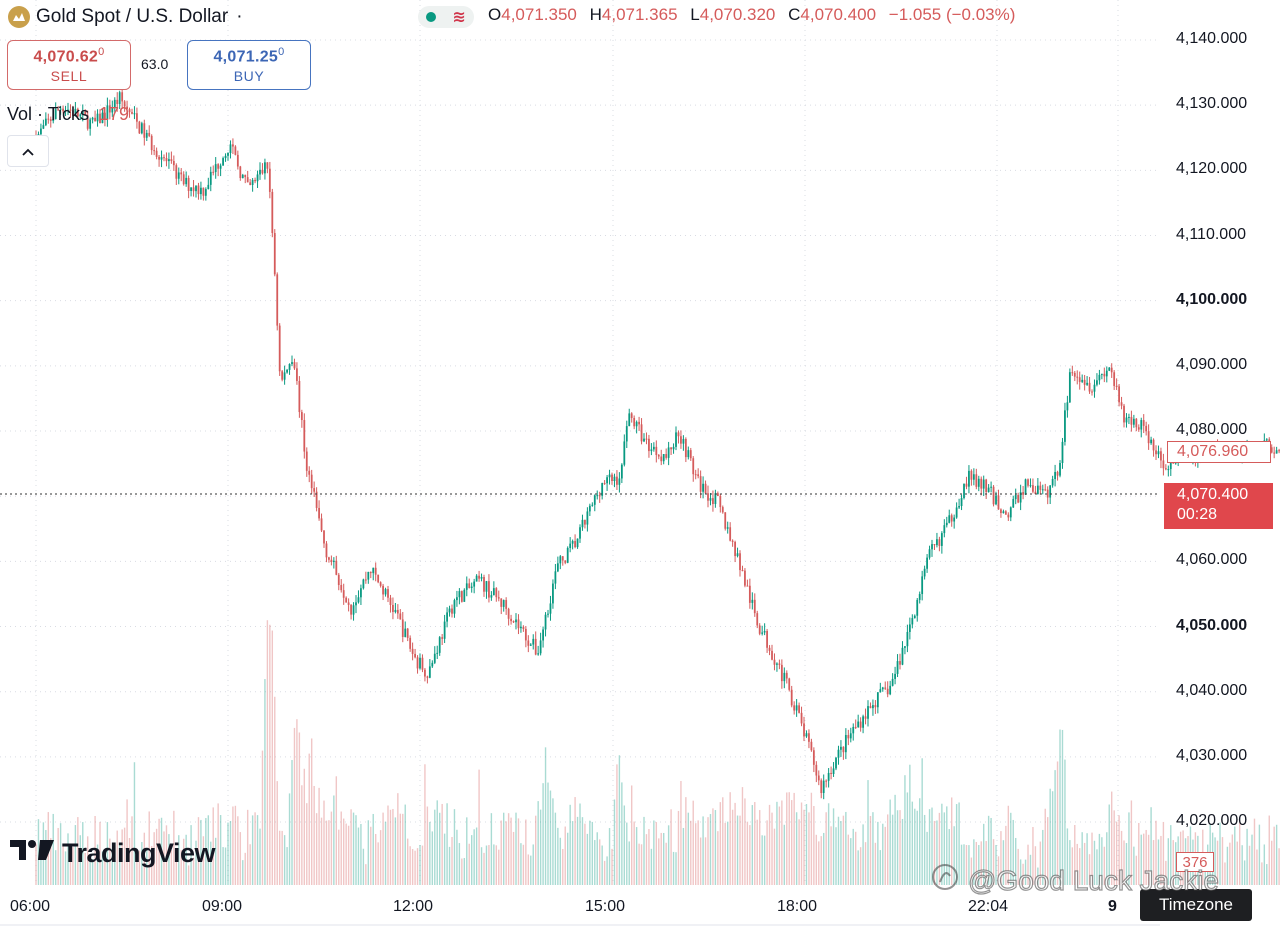 Image resolution: width=1280 pixels, height=932 pixels. Describe the element at coordinates (132, 16) in the screenshot. I see `symbol-title: Gold Spot / U.S. Dollar` at that location.